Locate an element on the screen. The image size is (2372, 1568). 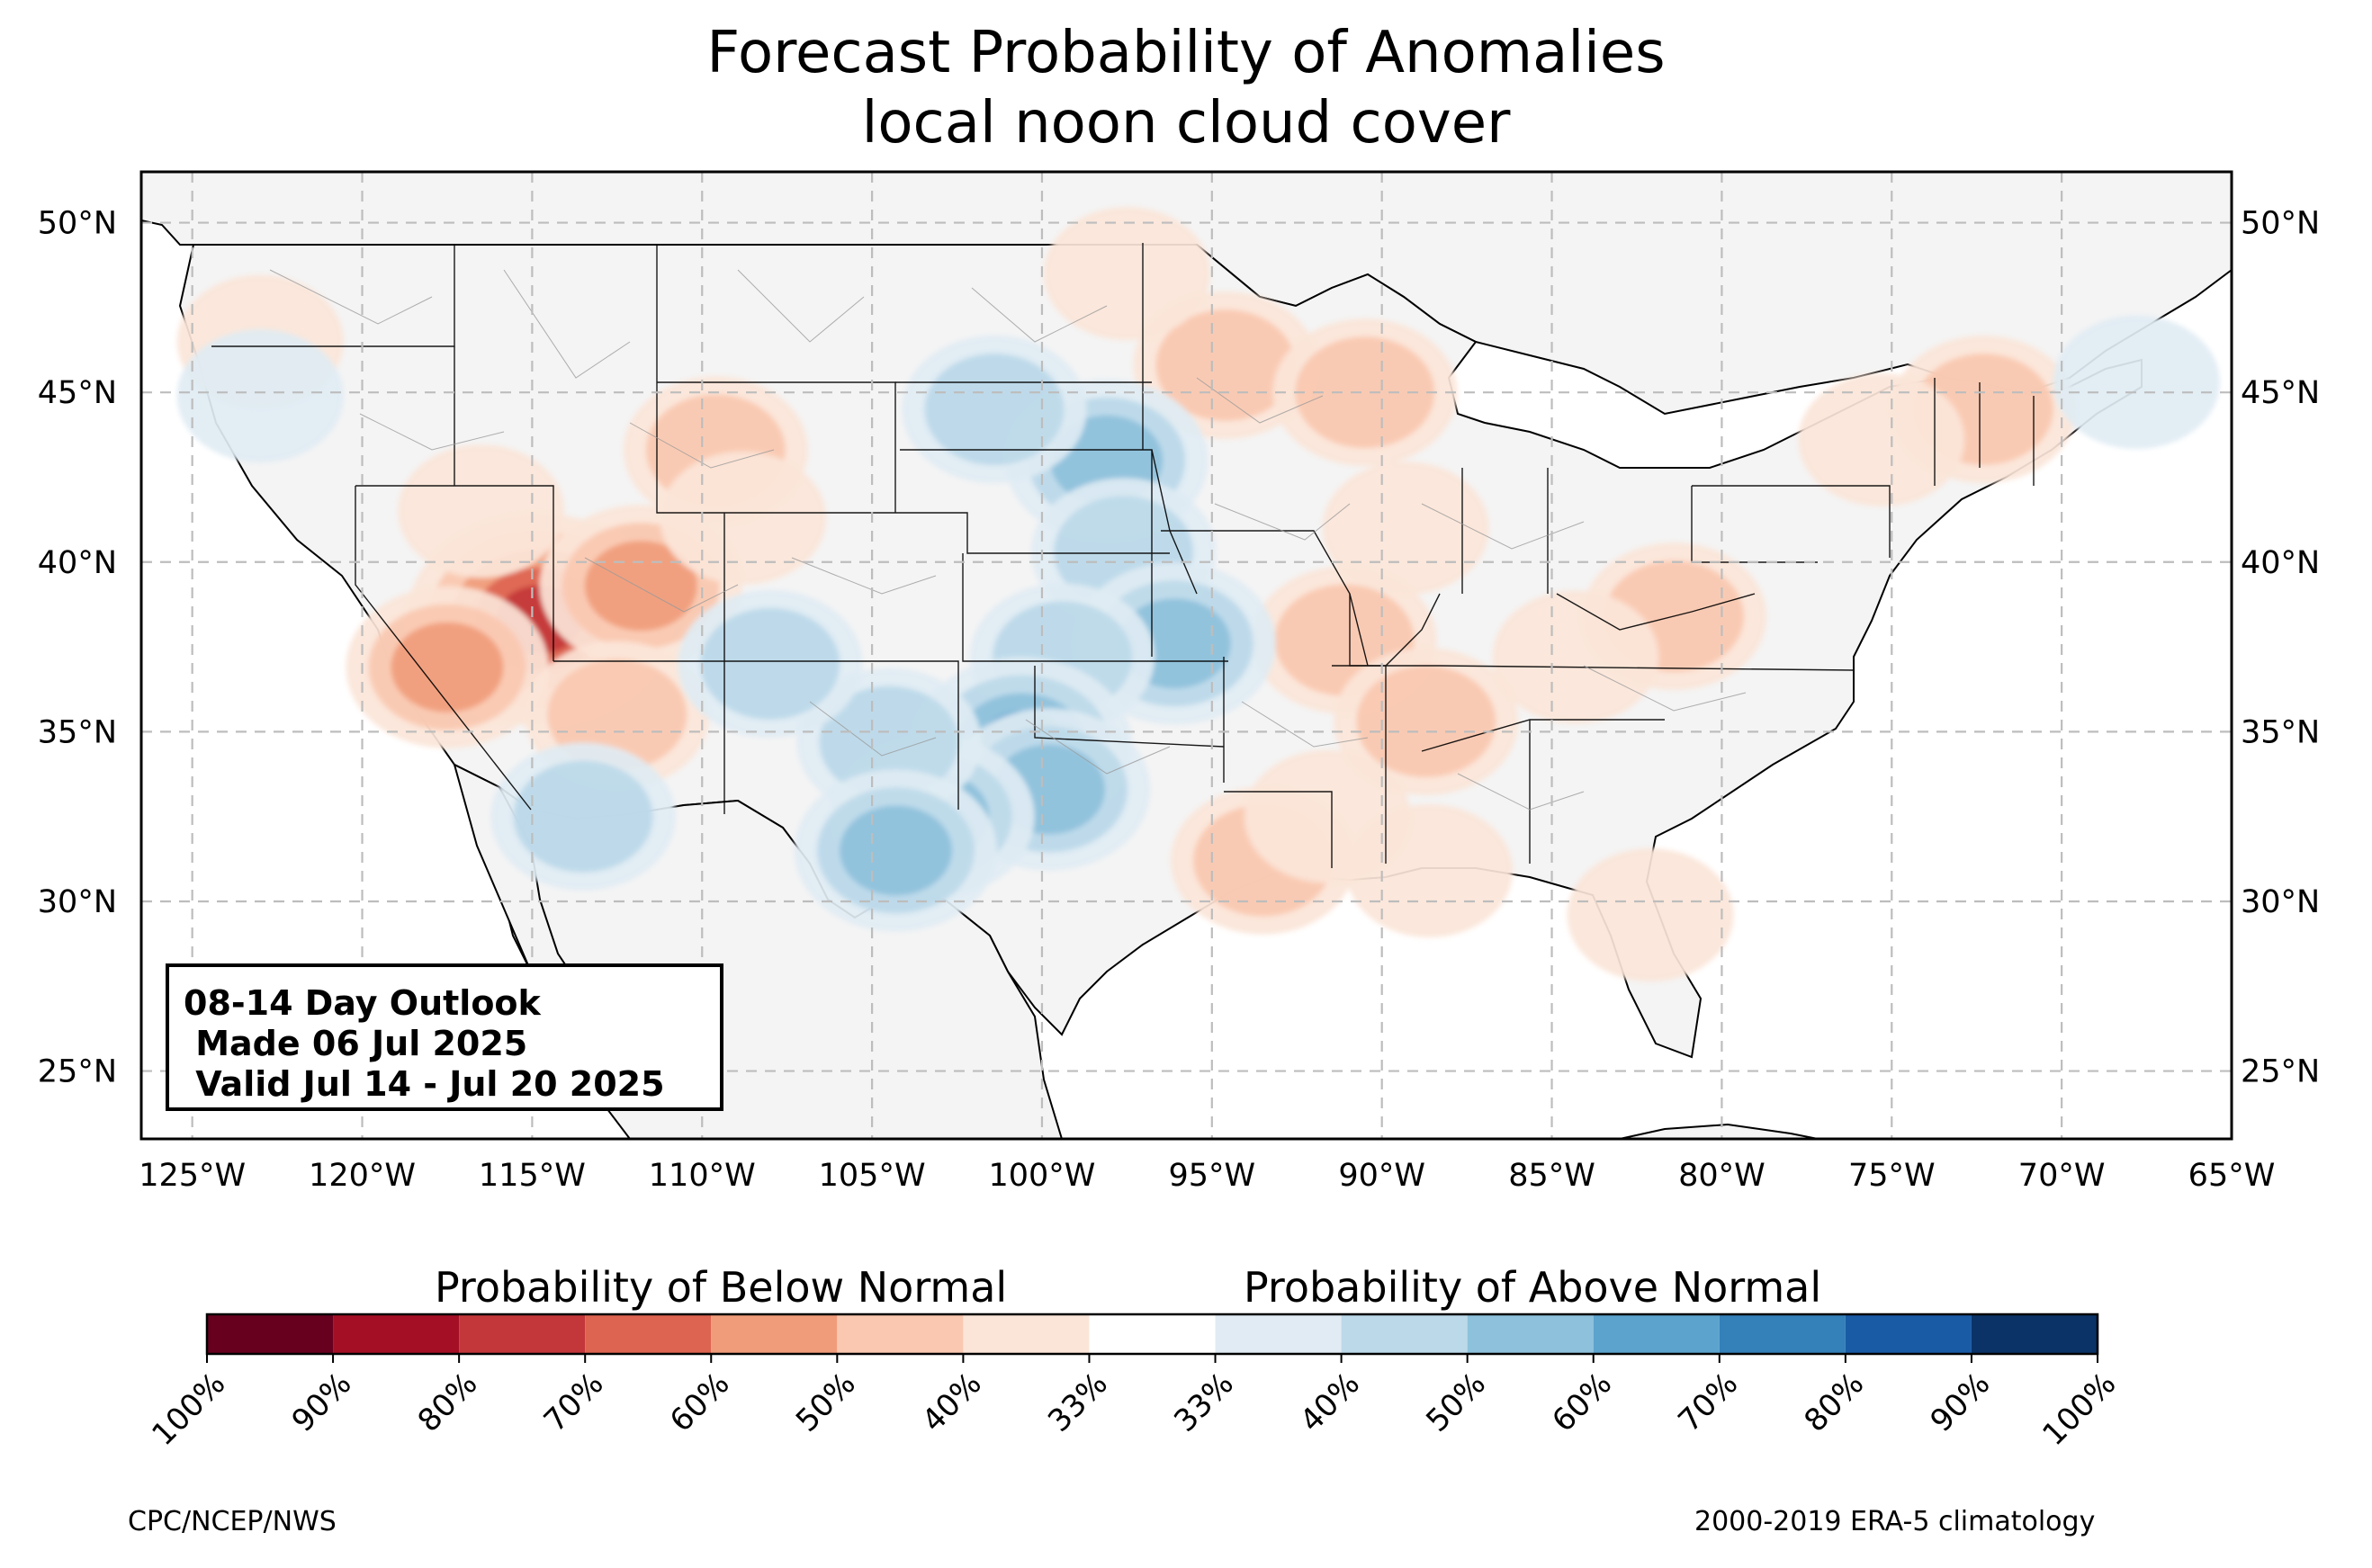
lon-tick-label: 125°W is located at coordinates (193, 1176).